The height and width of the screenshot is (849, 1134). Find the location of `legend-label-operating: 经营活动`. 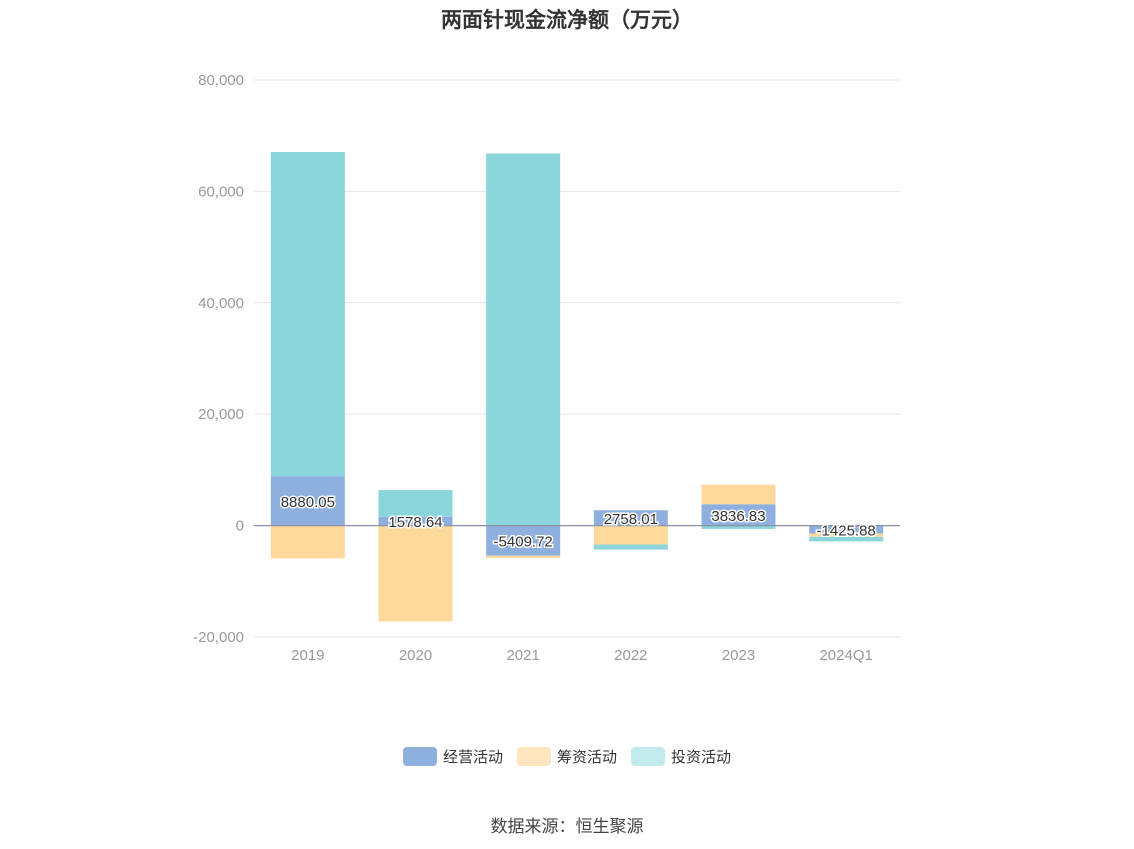

legend-label-operating: 经营活动 is located at coordinates (472, 757).